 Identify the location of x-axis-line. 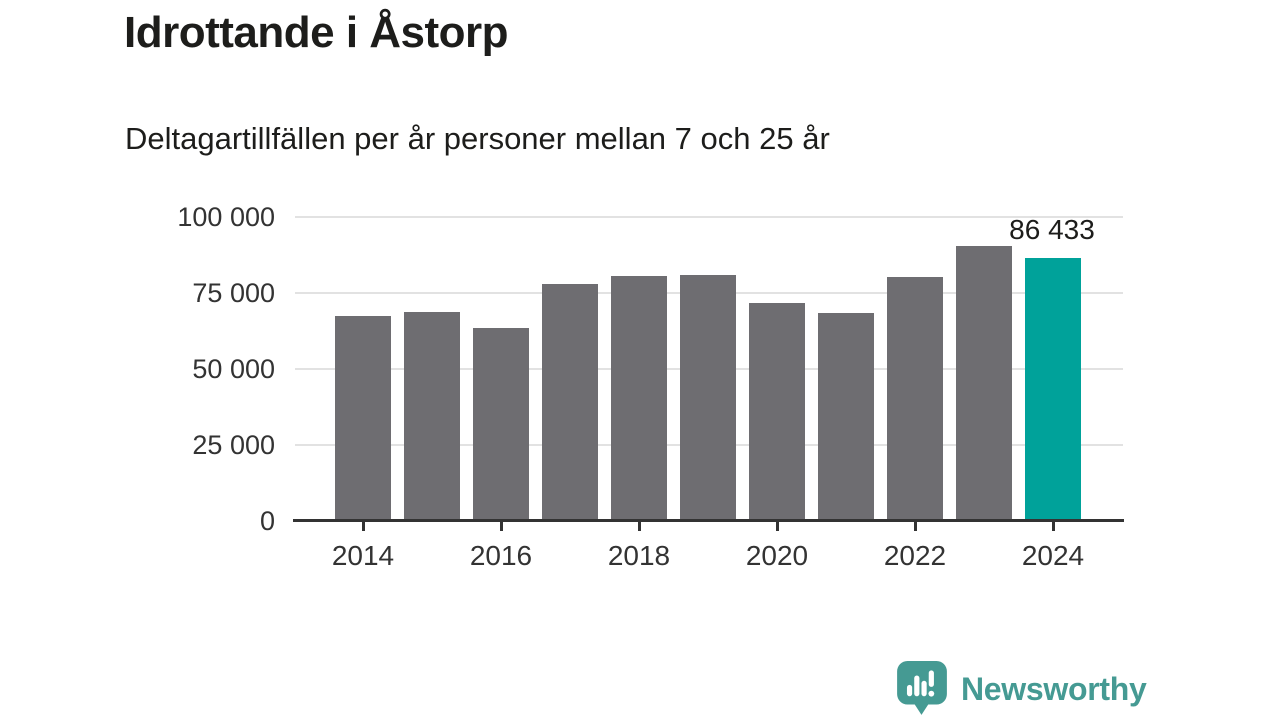
(708, 520).